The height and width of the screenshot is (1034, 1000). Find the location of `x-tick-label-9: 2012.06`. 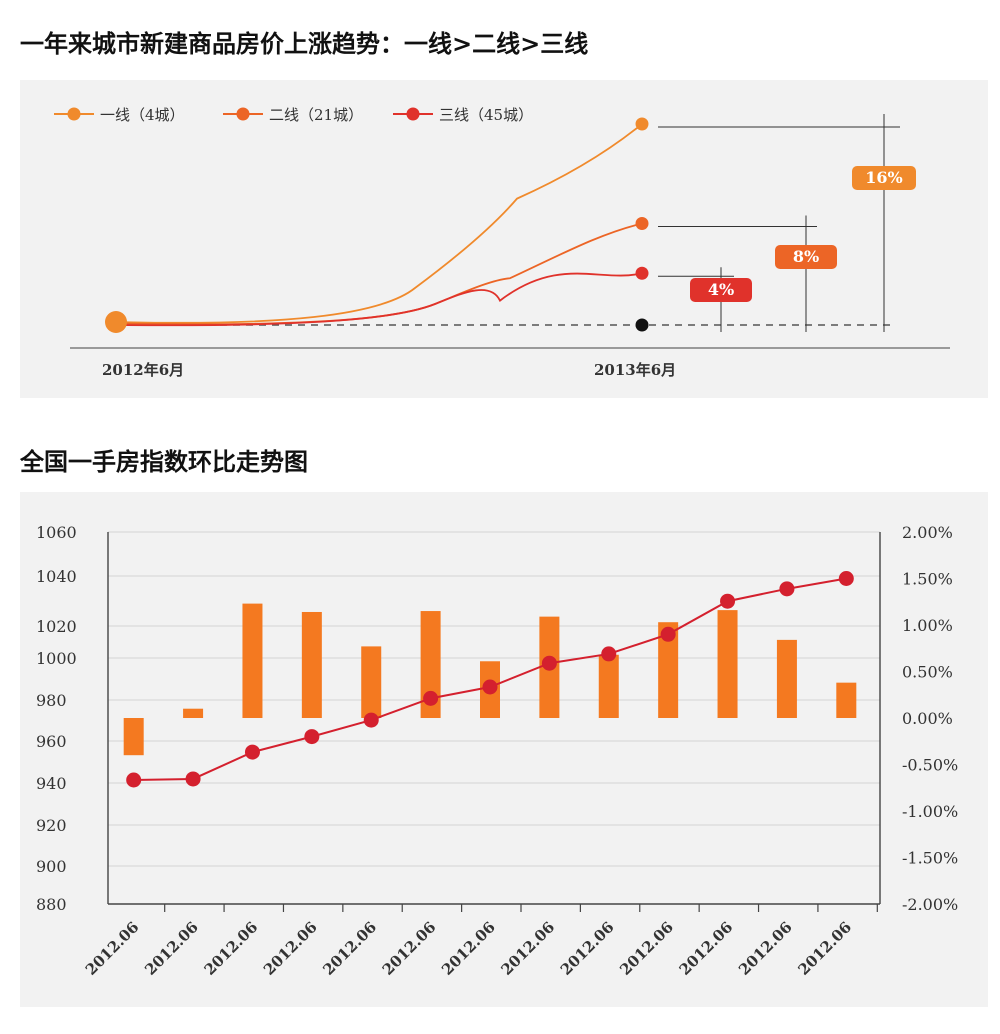

x-tick-label-9: 2012.06 is located at coordinates (587, 948).